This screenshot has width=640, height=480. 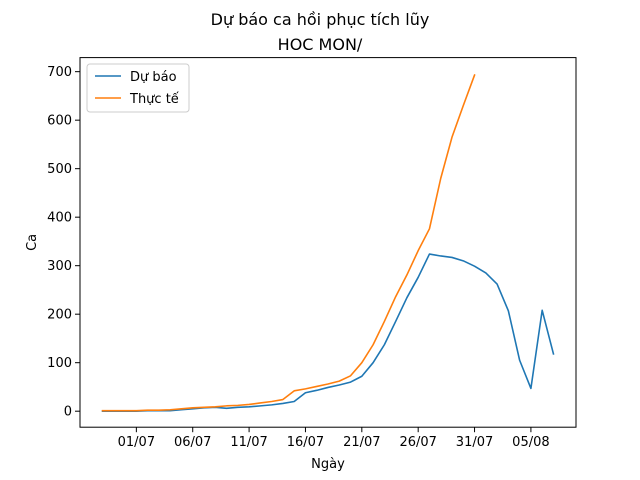 What do you see at coordinates (328, 464) in the screenshot?
I see `x-axis-label: Ngày` at bounding box center [328, 464].